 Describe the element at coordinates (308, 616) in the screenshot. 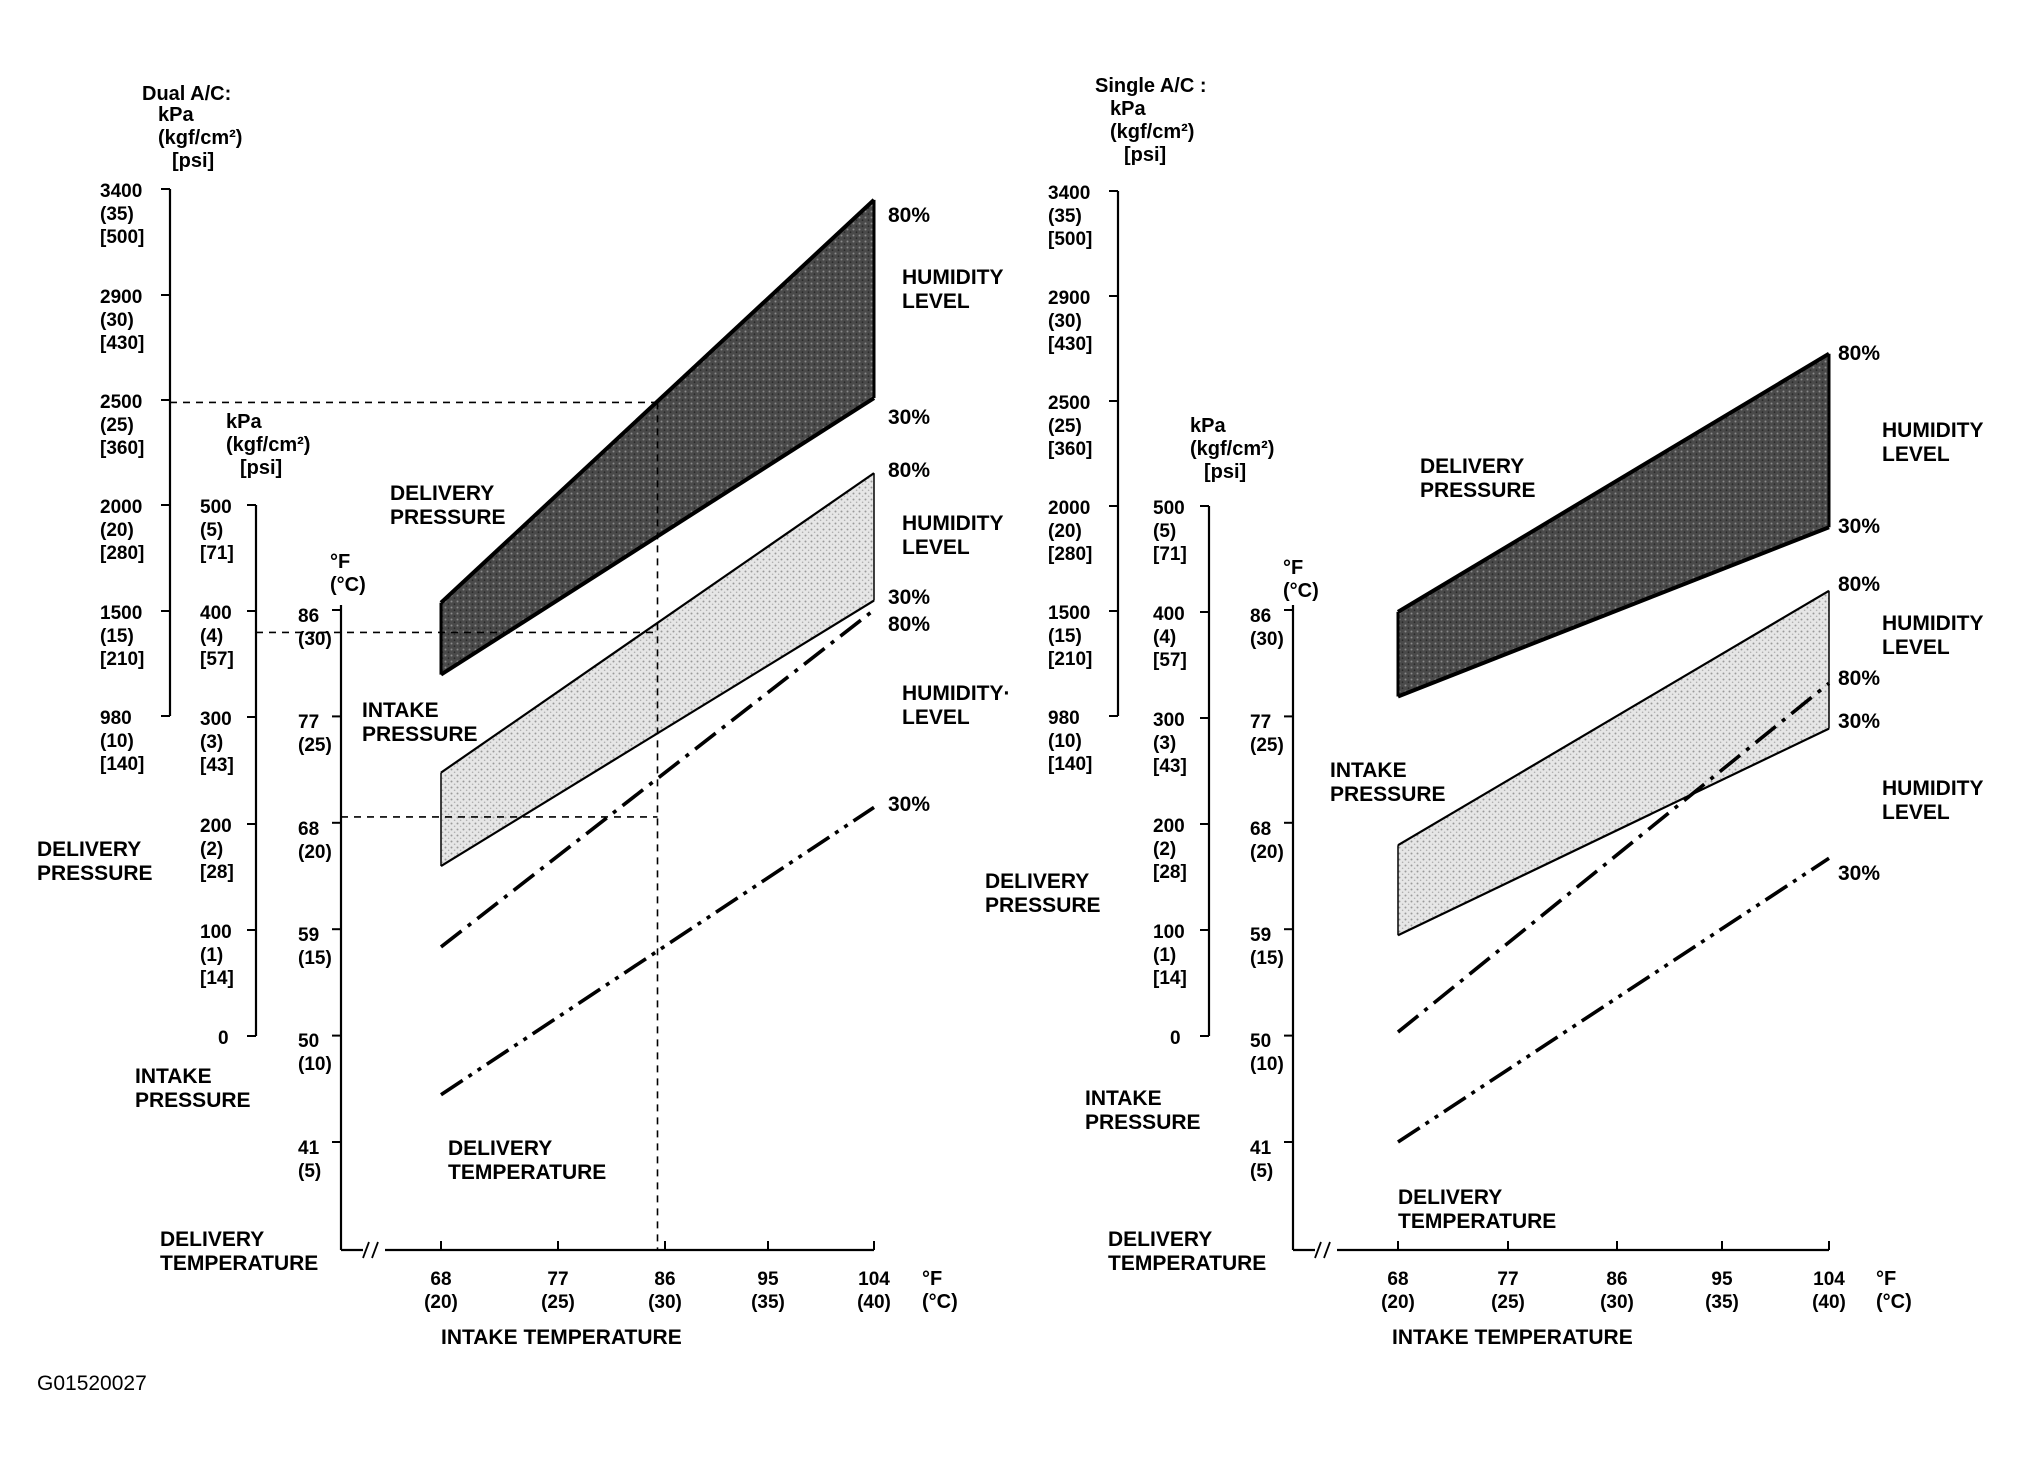

I see `delivery-temperature-tick-label: 86` at that location.